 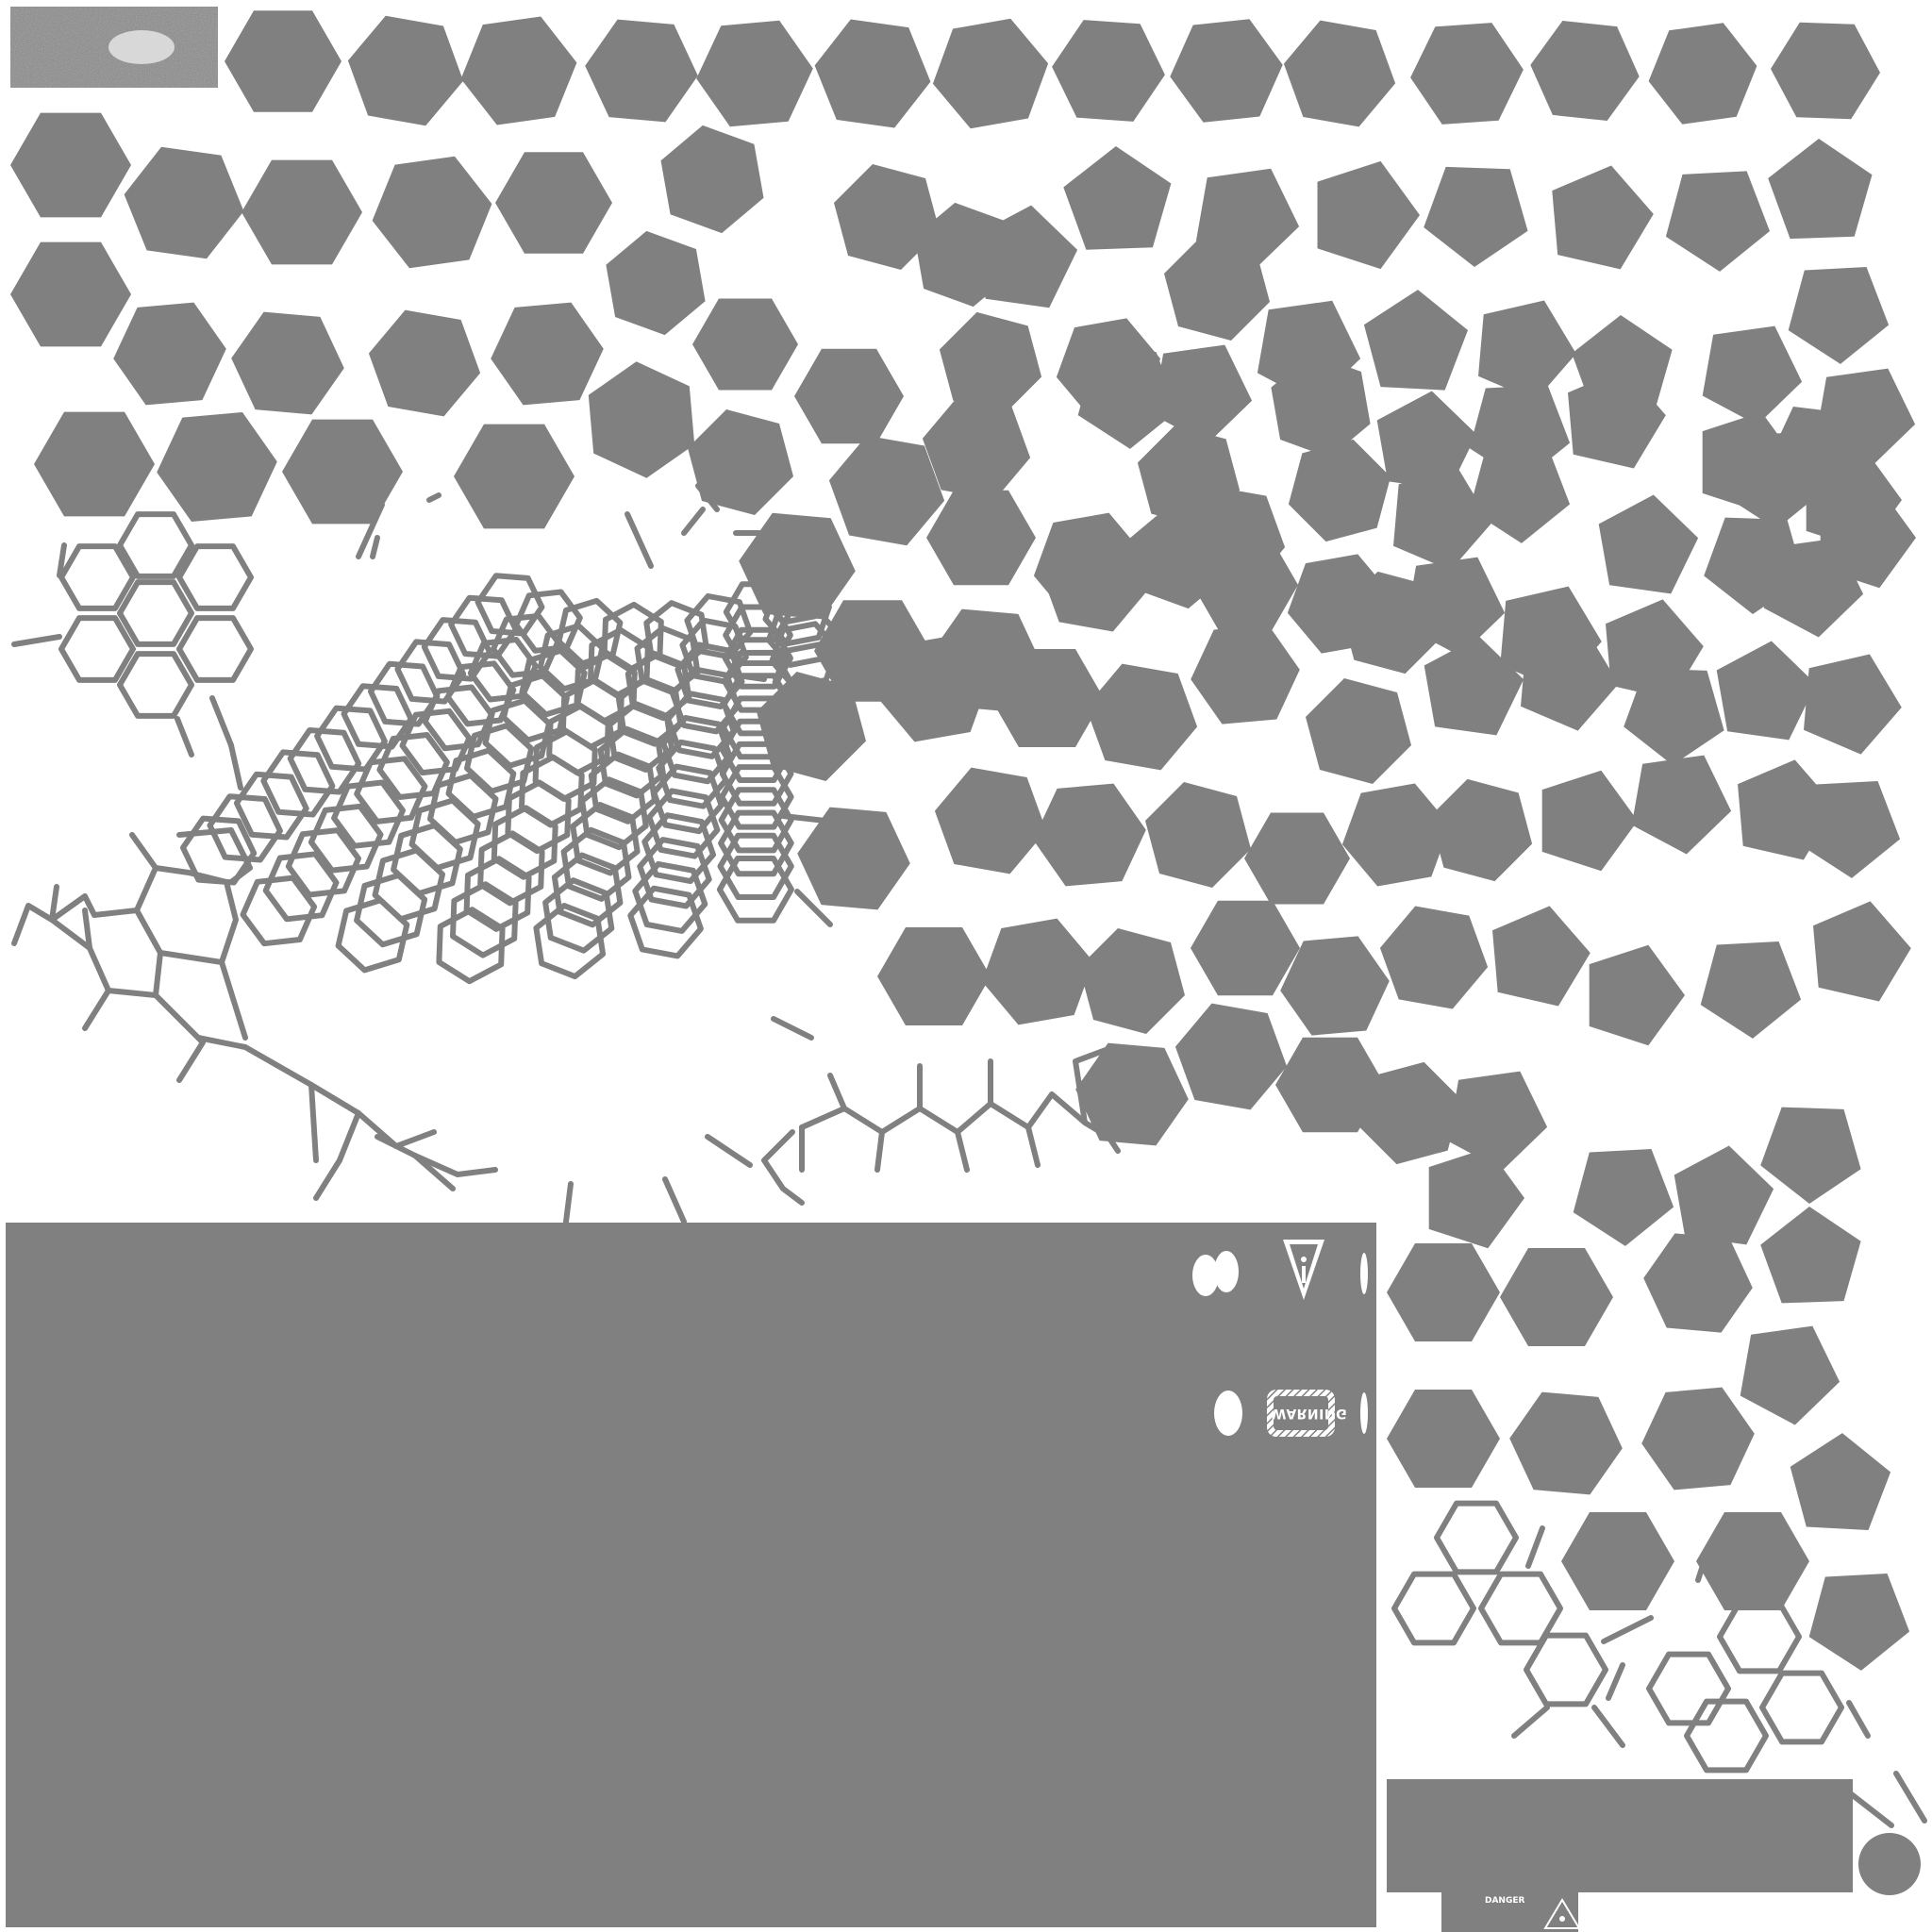 I want to click on danger-triangle-icon, so click(x=1562, y=1914).